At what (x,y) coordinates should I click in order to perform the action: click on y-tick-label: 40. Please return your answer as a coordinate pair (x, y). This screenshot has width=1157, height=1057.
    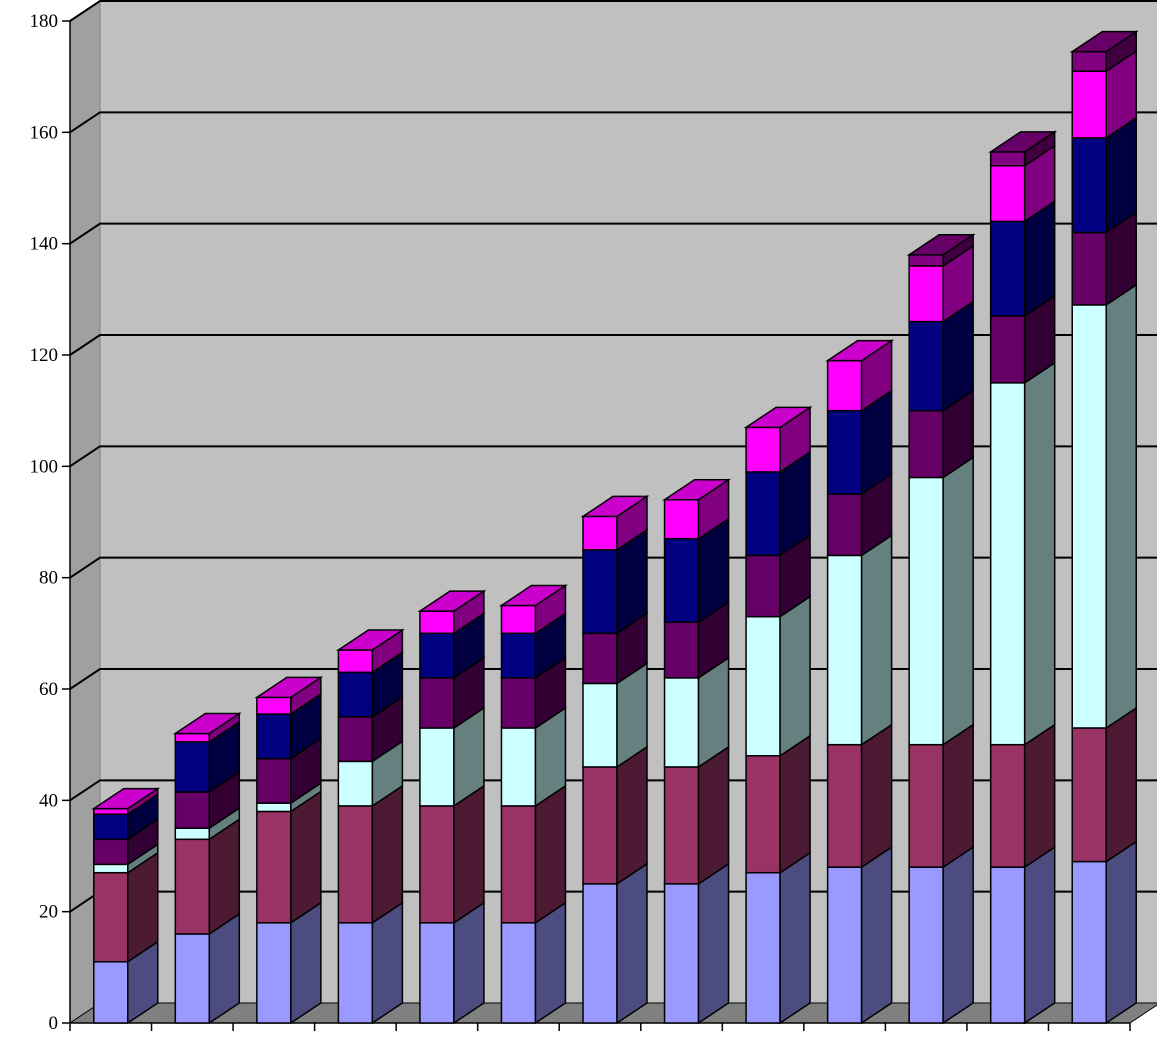
    Looking at the image, I should click on (48, 800).